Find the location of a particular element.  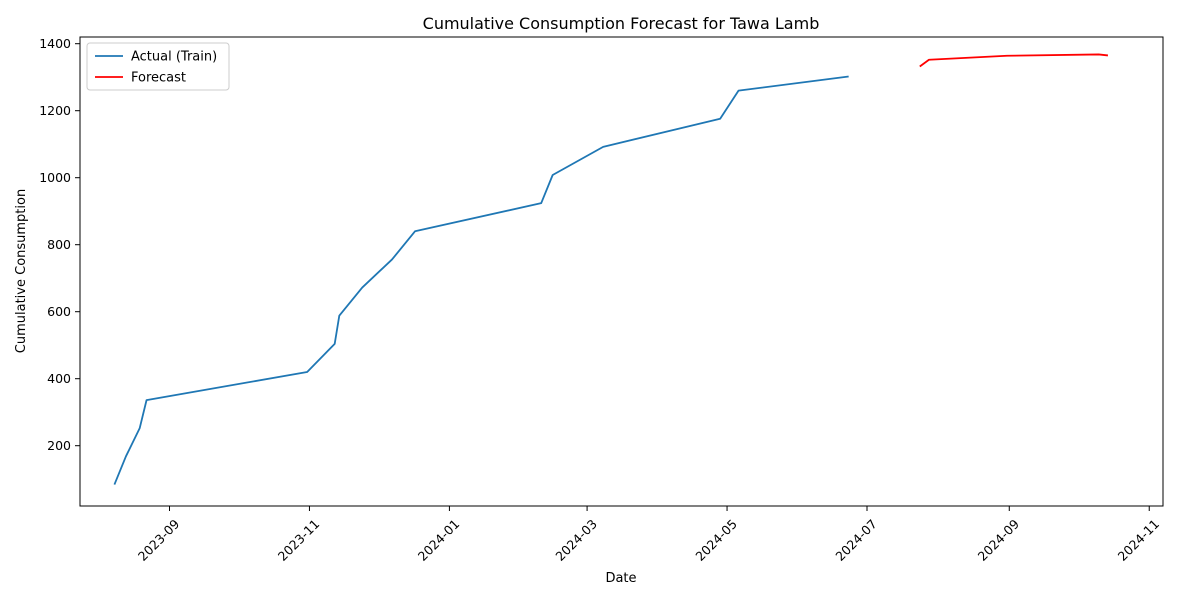

y-axis: 200 400 600 800 1000 1200 1400 is located at coordinates (59, 244).